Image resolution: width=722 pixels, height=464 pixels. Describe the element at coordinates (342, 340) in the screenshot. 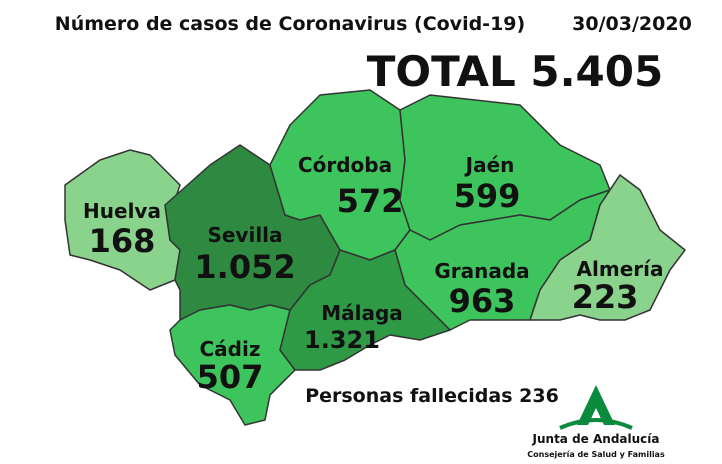

I see `province-cases: 1.321` at that location.